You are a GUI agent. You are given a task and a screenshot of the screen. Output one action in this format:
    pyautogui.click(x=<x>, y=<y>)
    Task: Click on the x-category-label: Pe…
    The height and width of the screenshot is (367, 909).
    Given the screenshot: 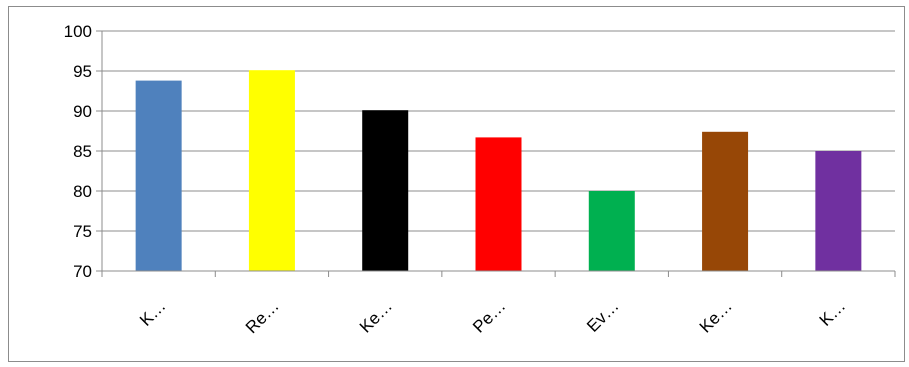 What is the action you would take?
    pyautogui.click(x=489, y=316)
    